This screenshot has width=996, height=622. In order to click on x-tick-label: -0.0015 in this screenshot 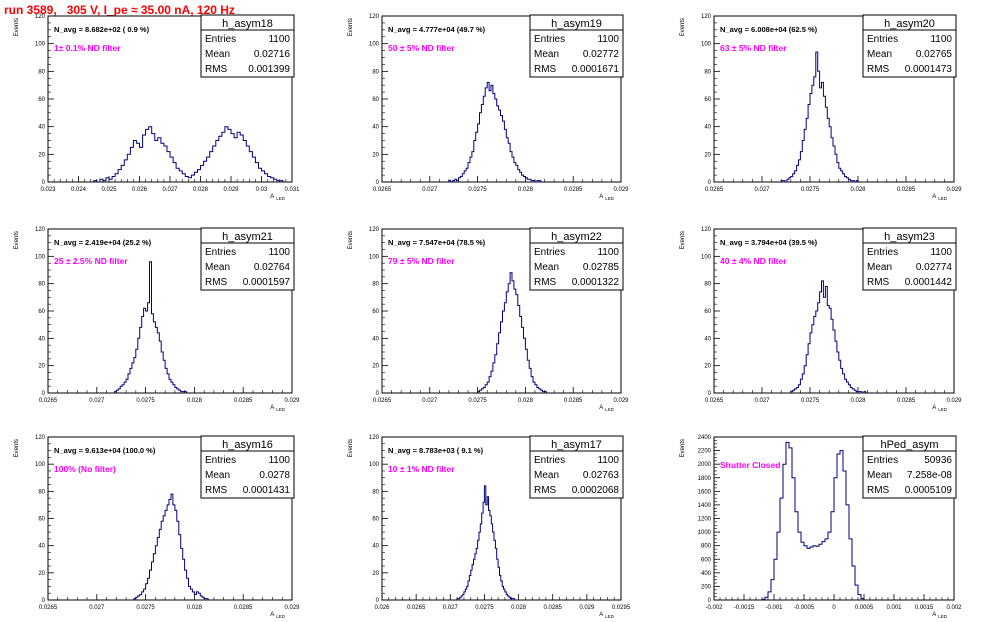, I will do `click(744, 608)`.